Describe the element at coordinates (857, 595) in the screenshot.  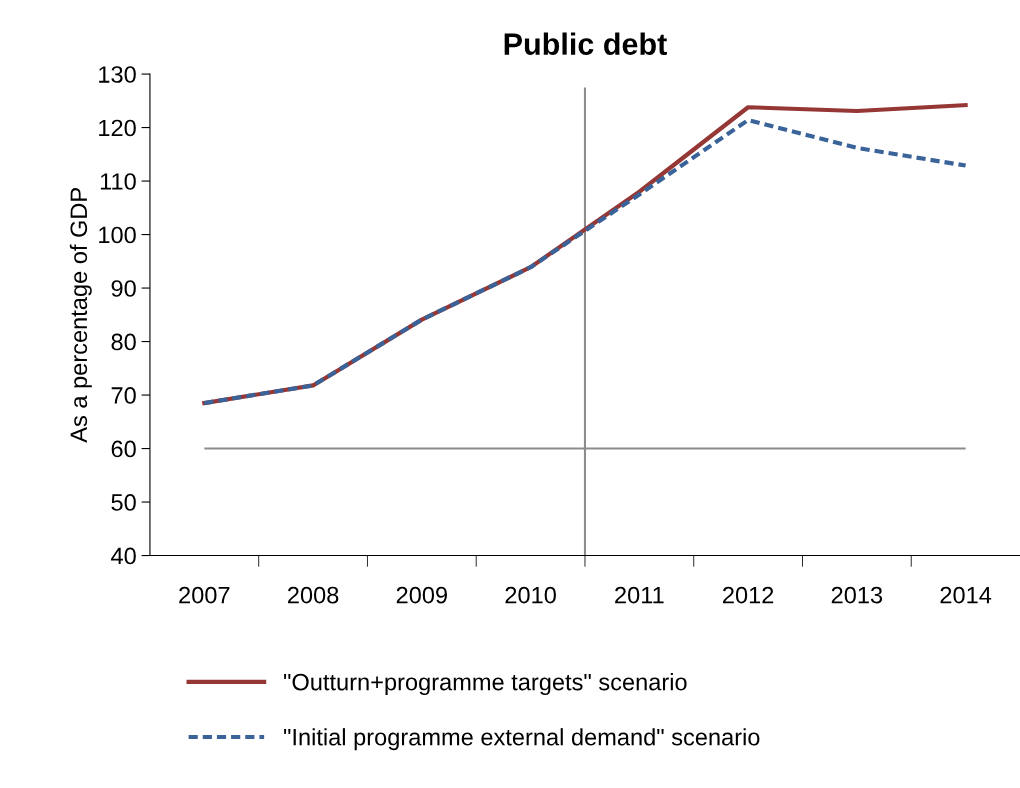
I see `x-tick-label: 2013` at that location.